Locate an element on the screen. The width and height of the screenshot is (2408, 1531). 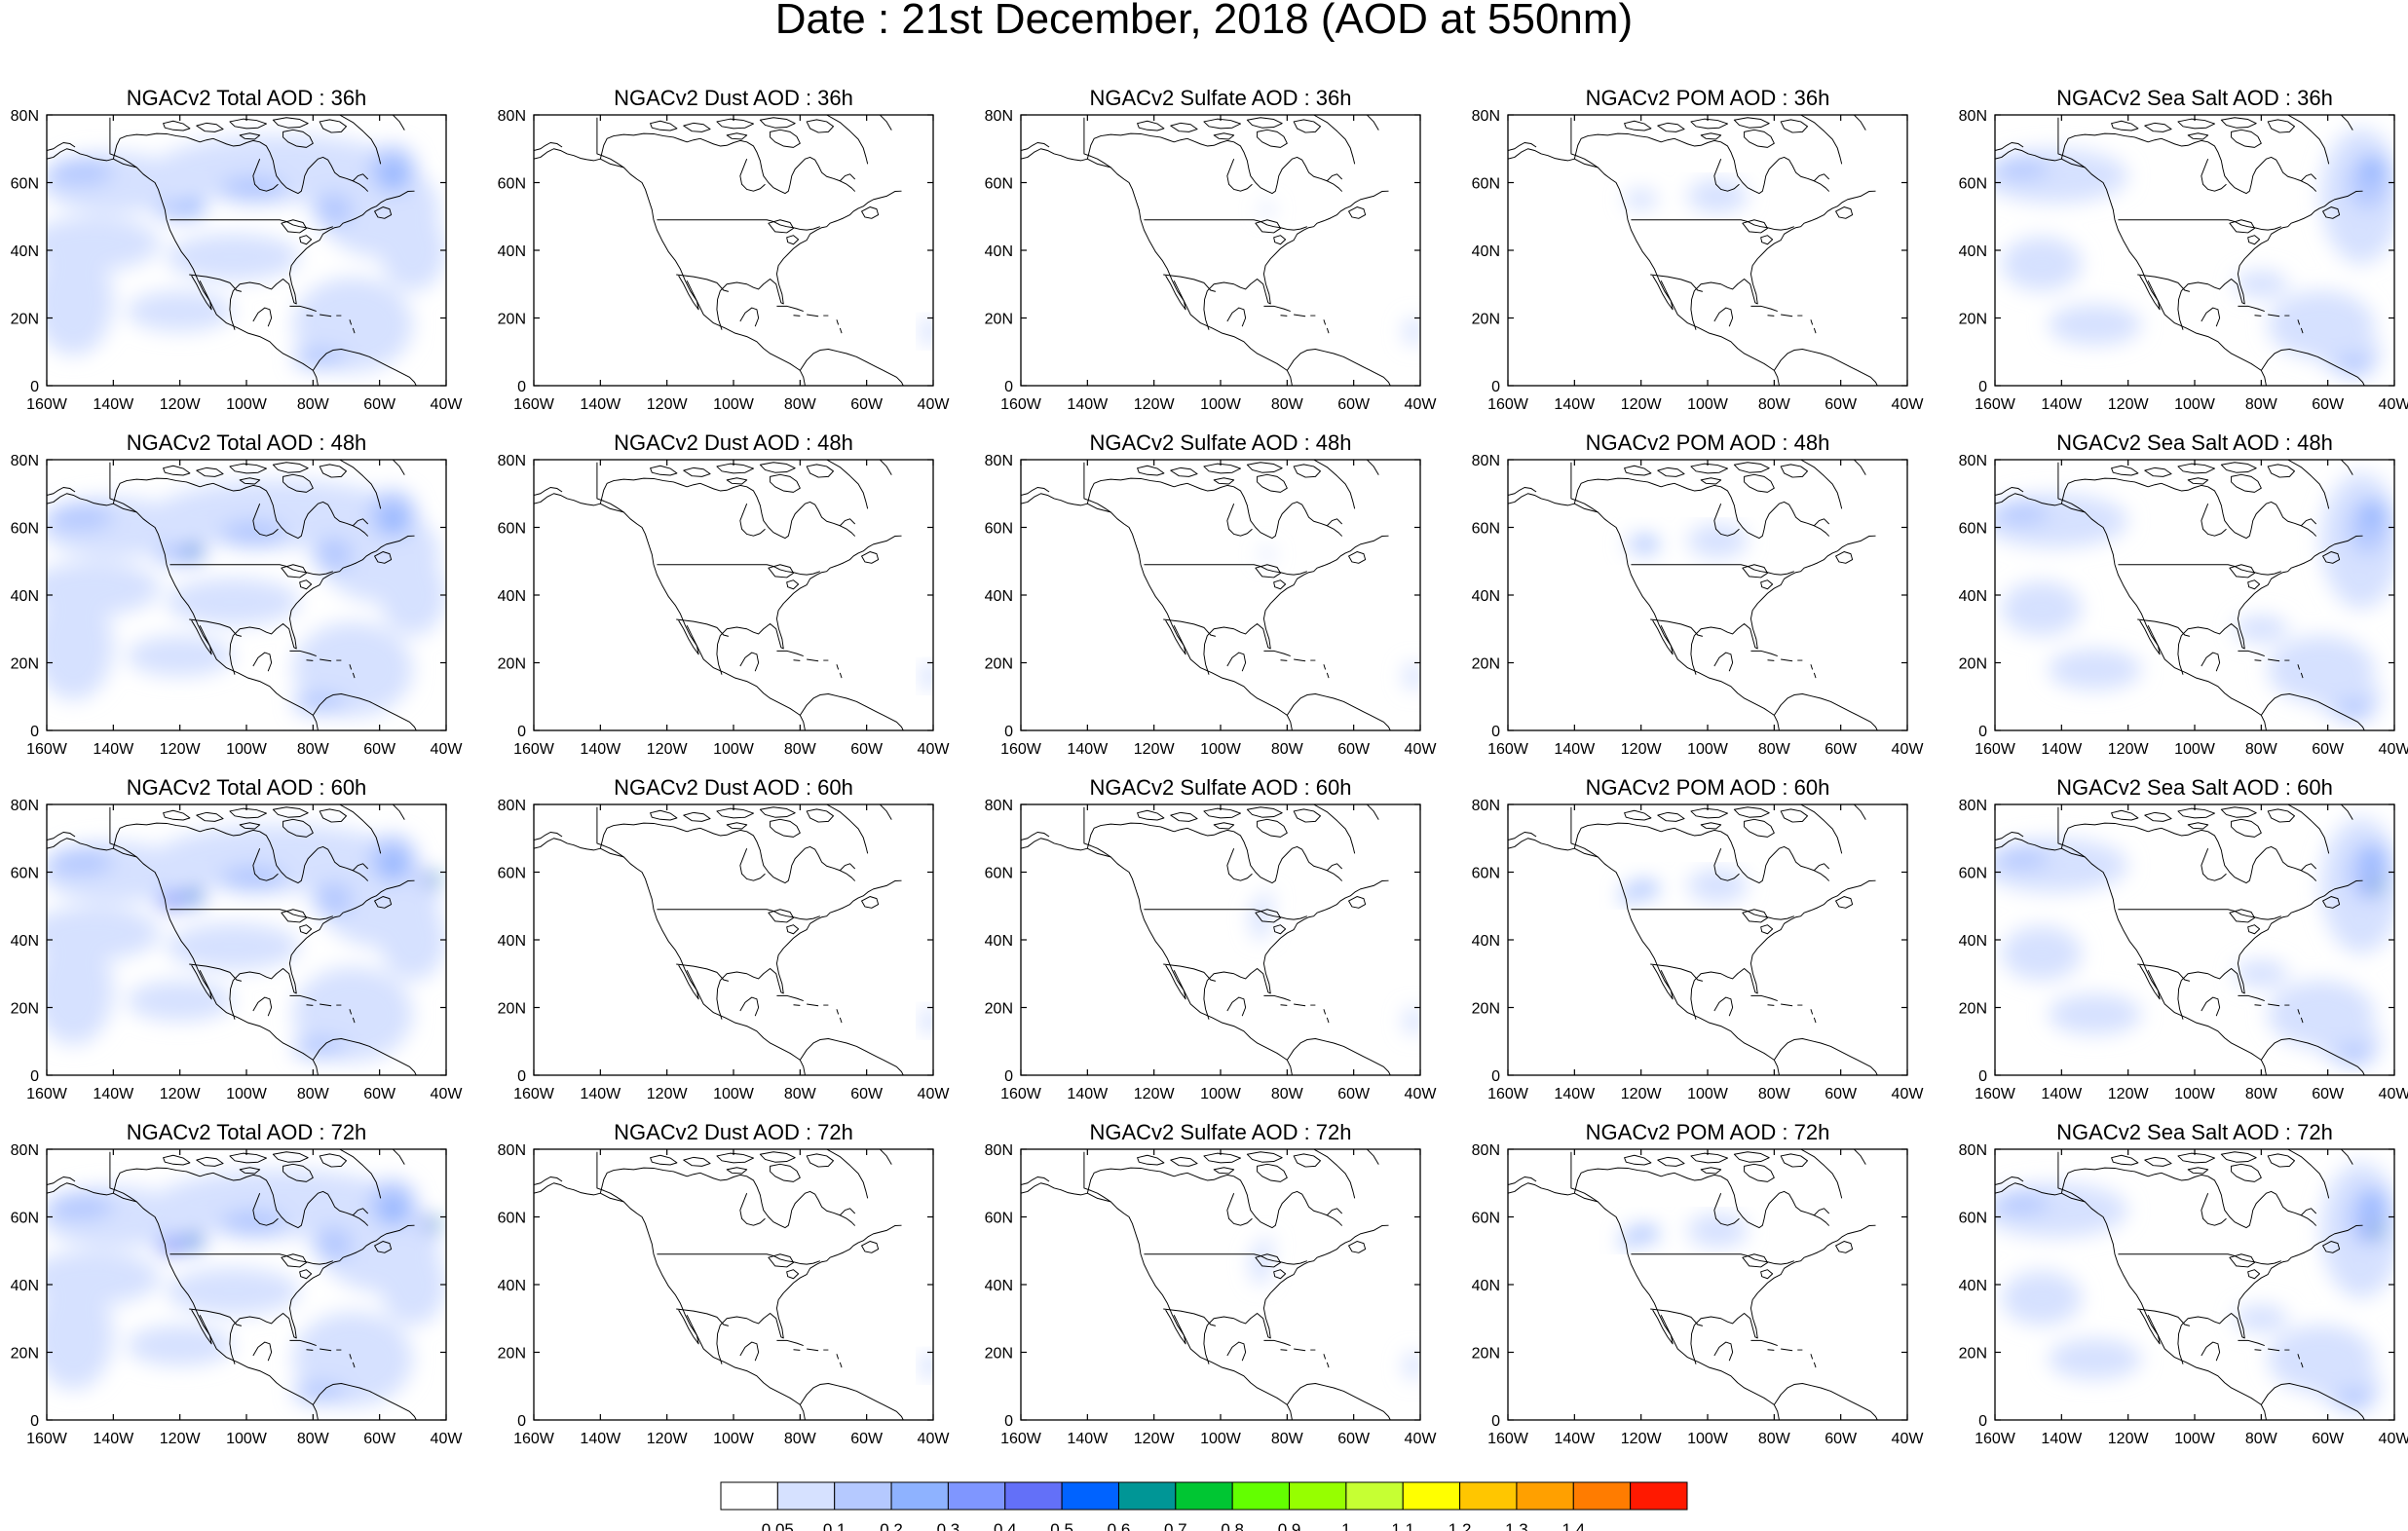
colorbar-label: 0.05 is located at coordinates (778, 1525).